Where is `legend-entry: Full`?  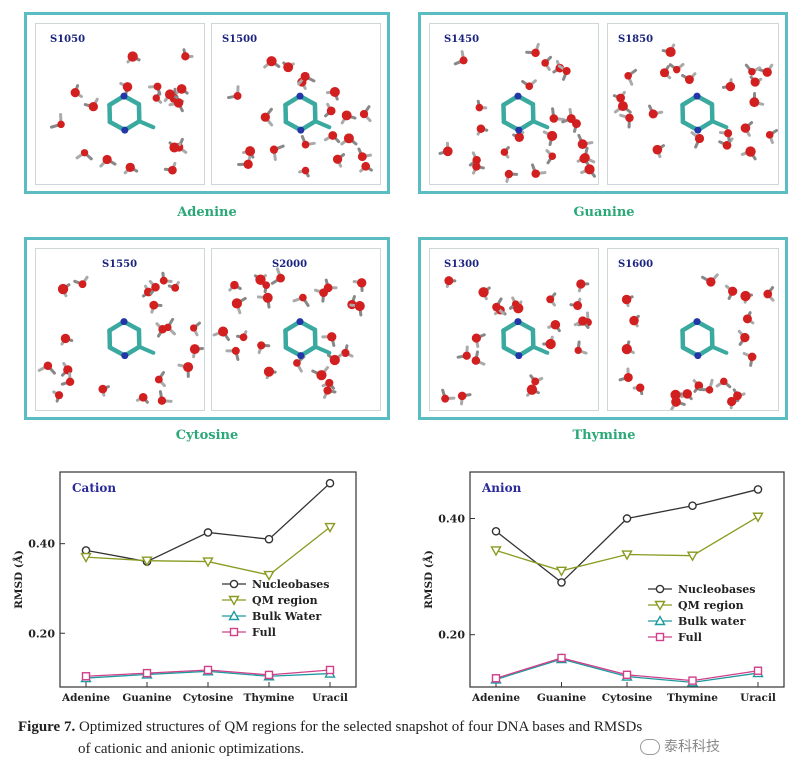 legend-entry: Full is located at coordinates (675, 637).